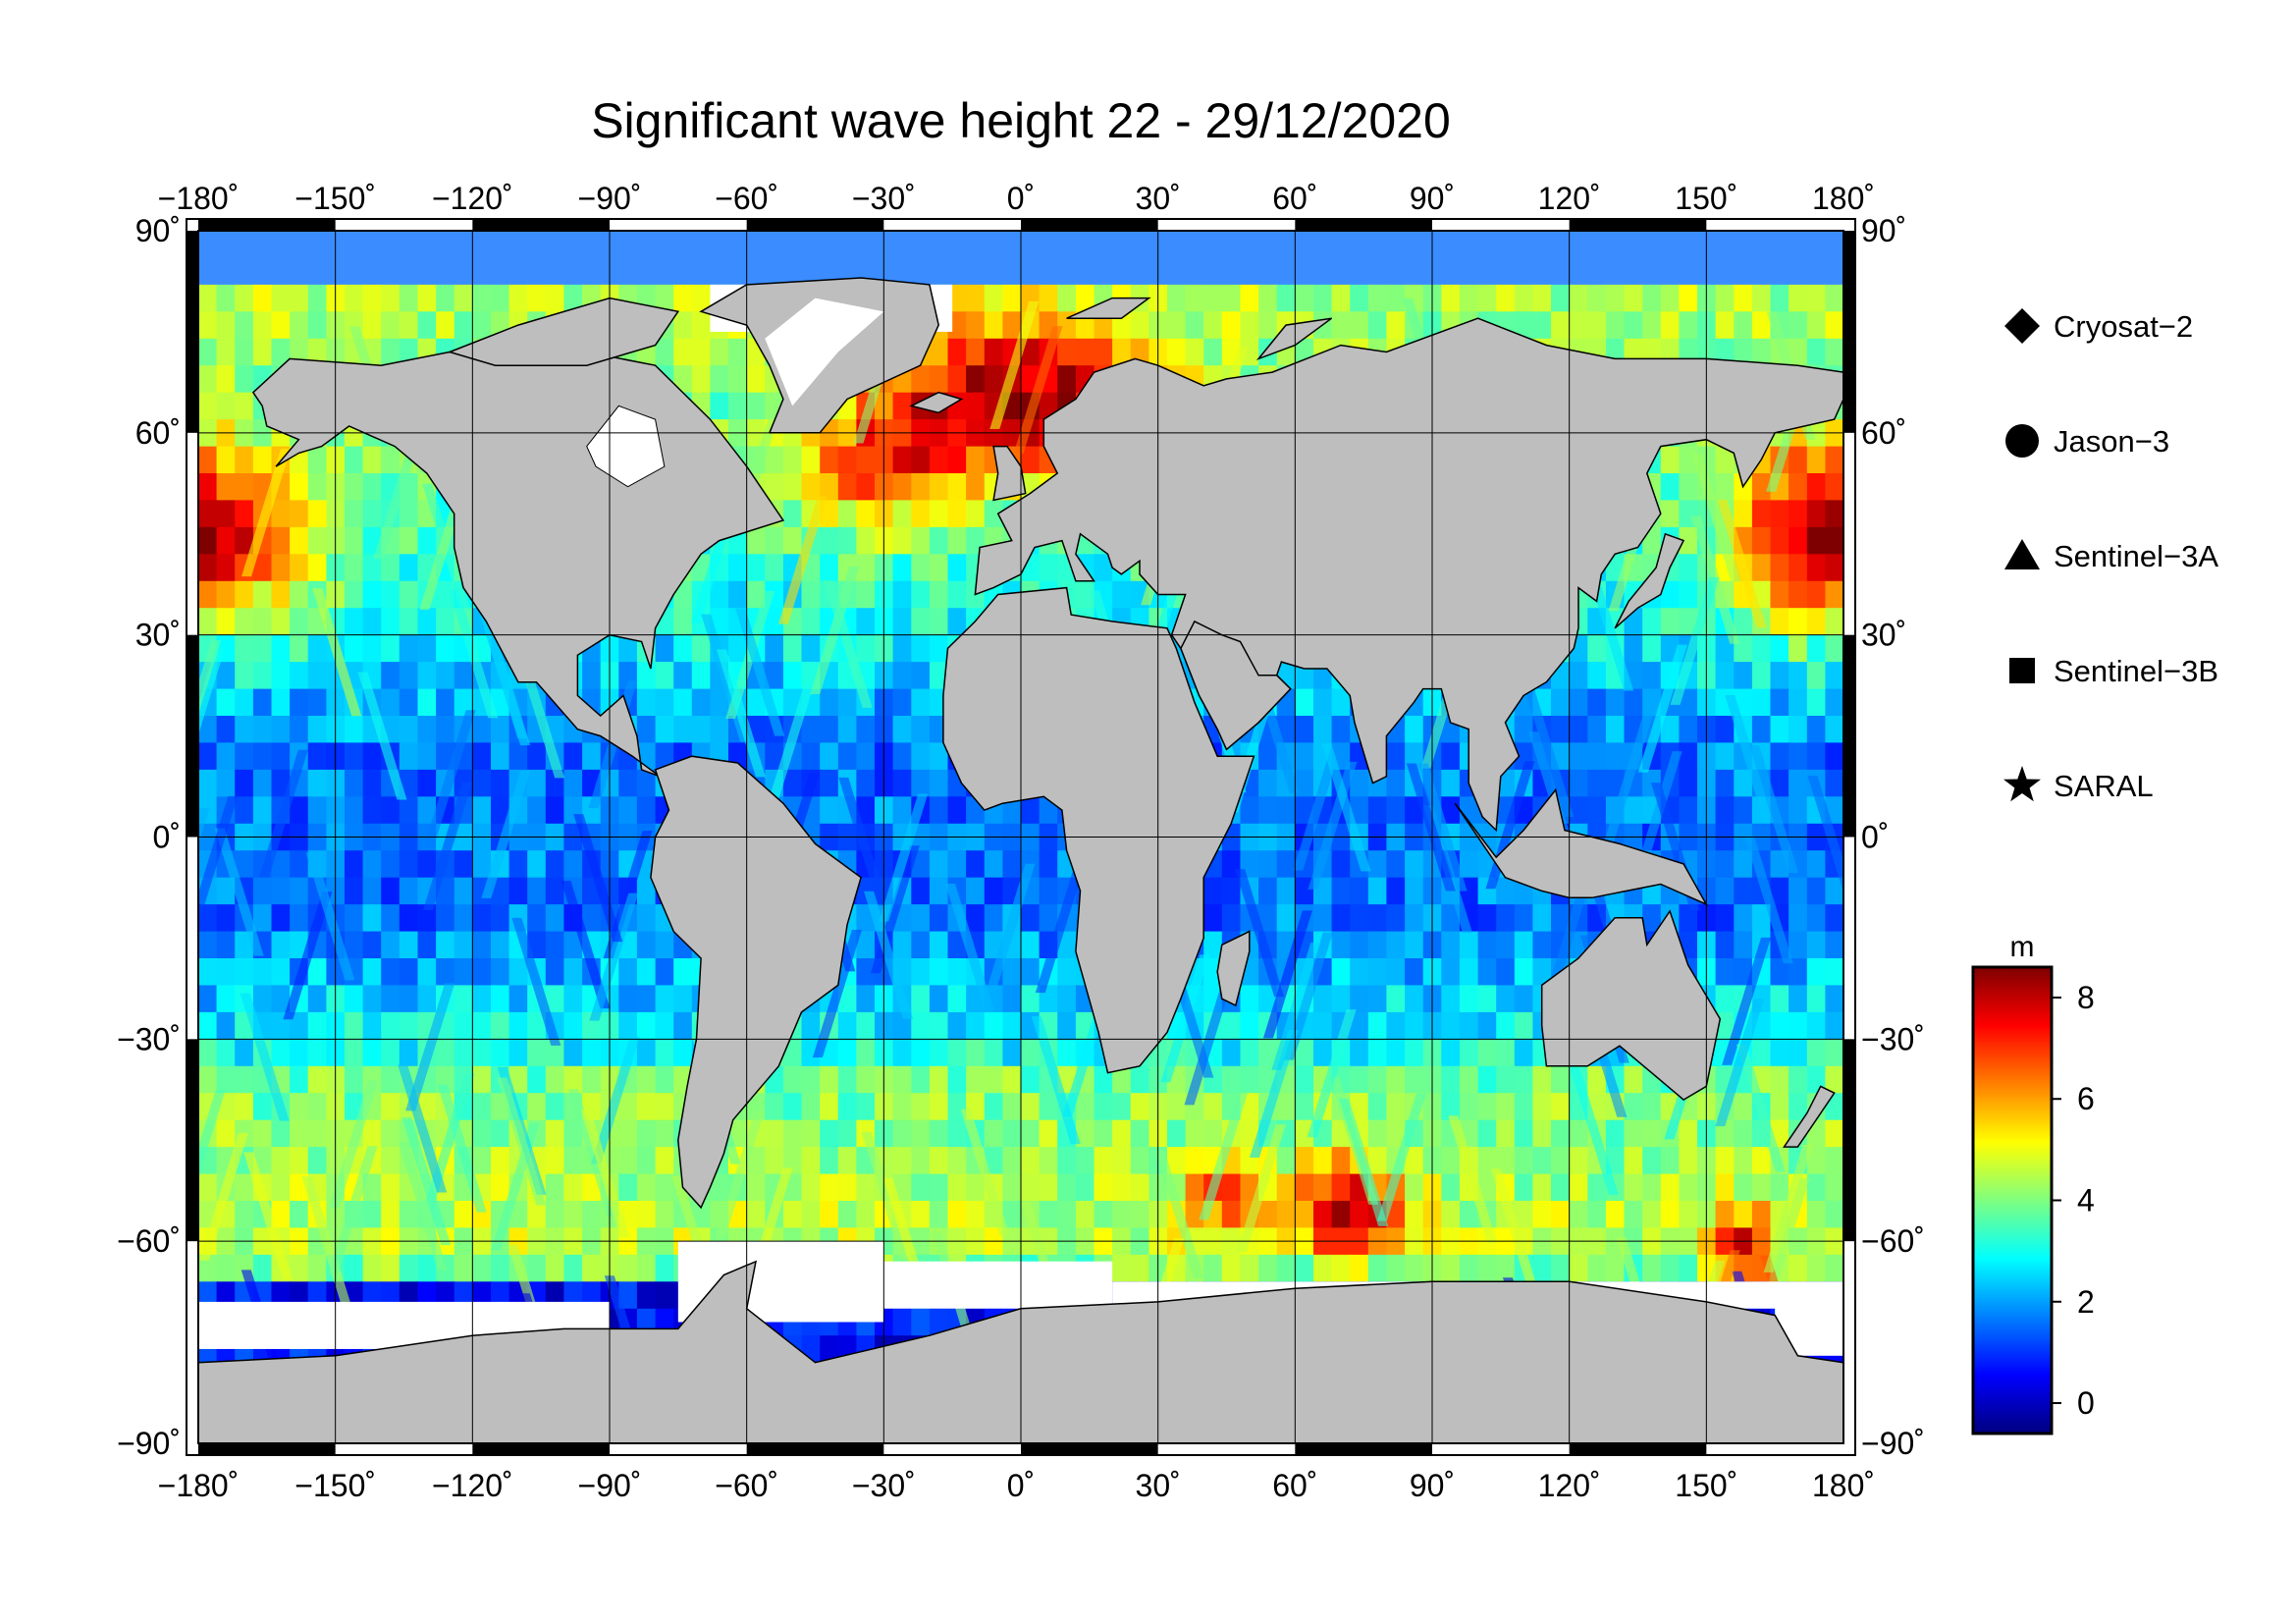  What do you see at coordinates (267, 225) in the screenshot?
I see `frame-bar` at bounding box center [267, 225].